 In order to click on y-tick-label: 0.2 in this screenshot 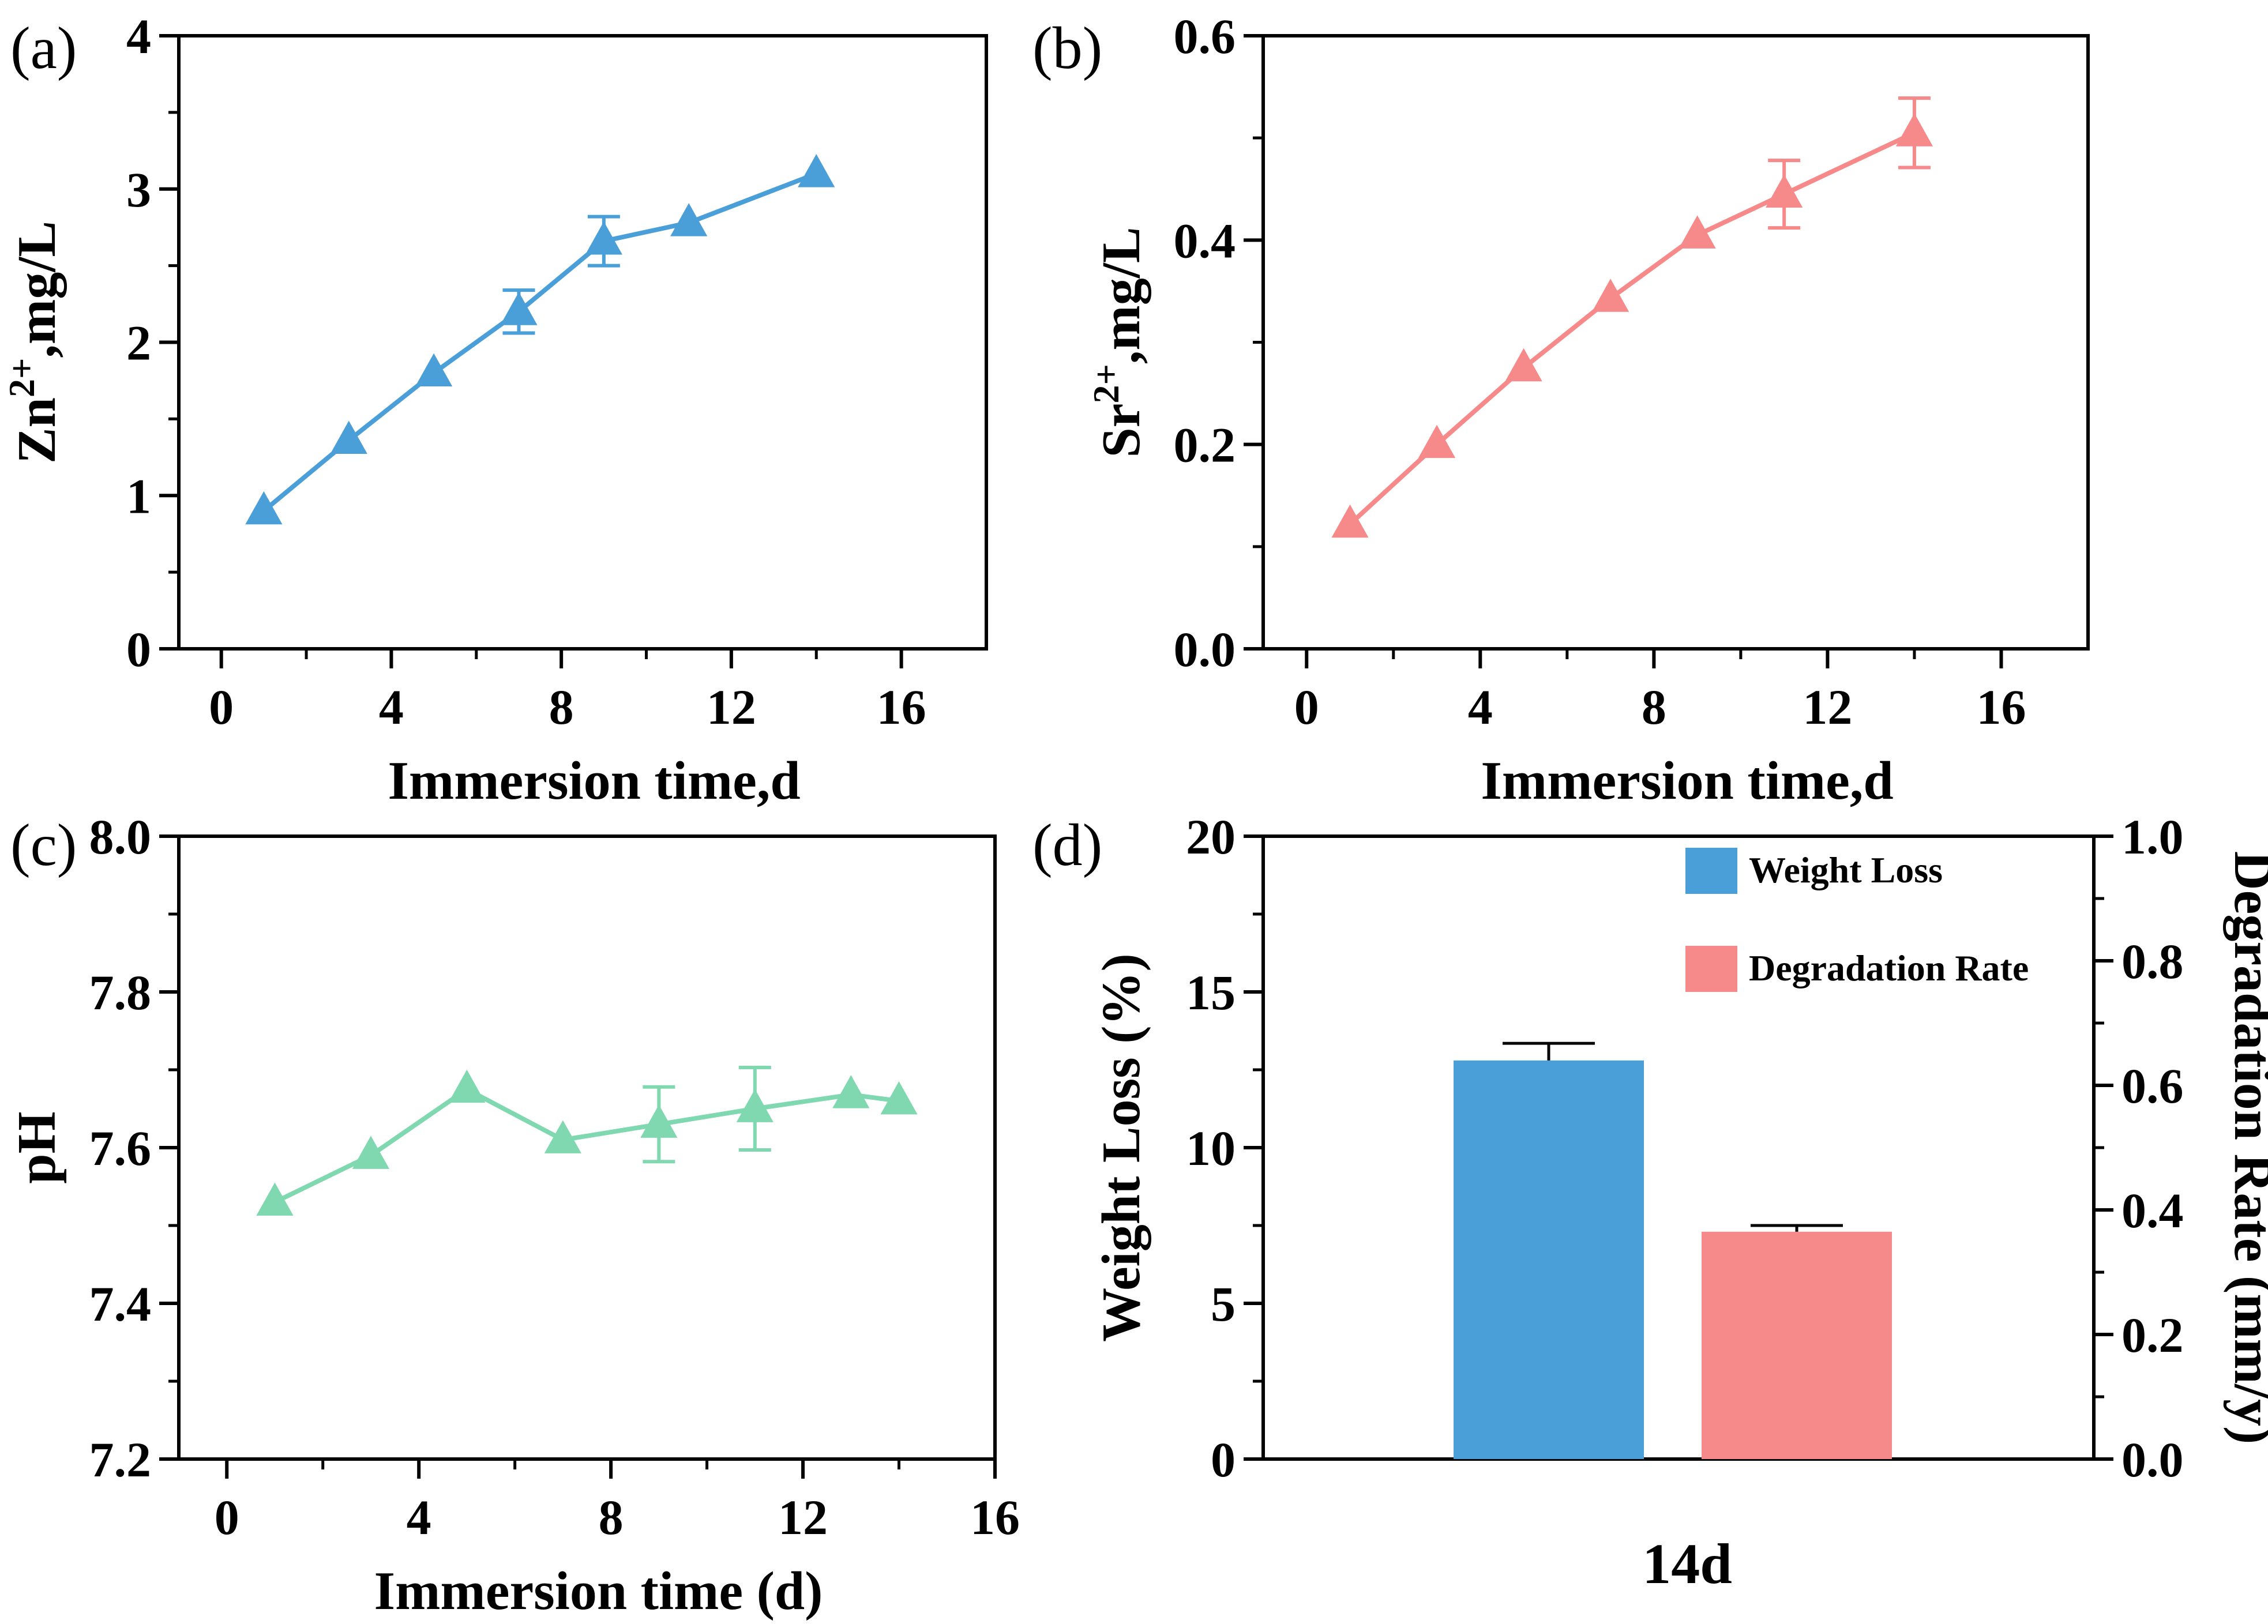, I will do `click(1205, 445)`.